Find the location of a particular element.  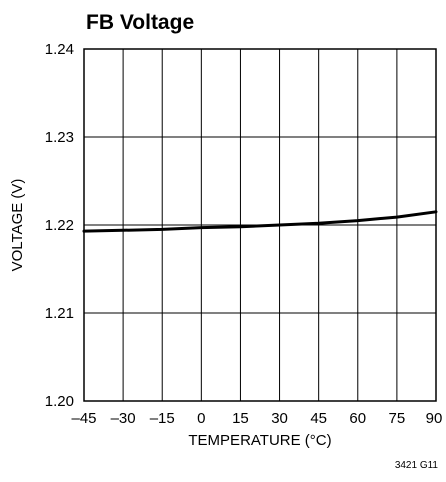

y-tick-label: 1.23 is located at coordinates (59, 137).